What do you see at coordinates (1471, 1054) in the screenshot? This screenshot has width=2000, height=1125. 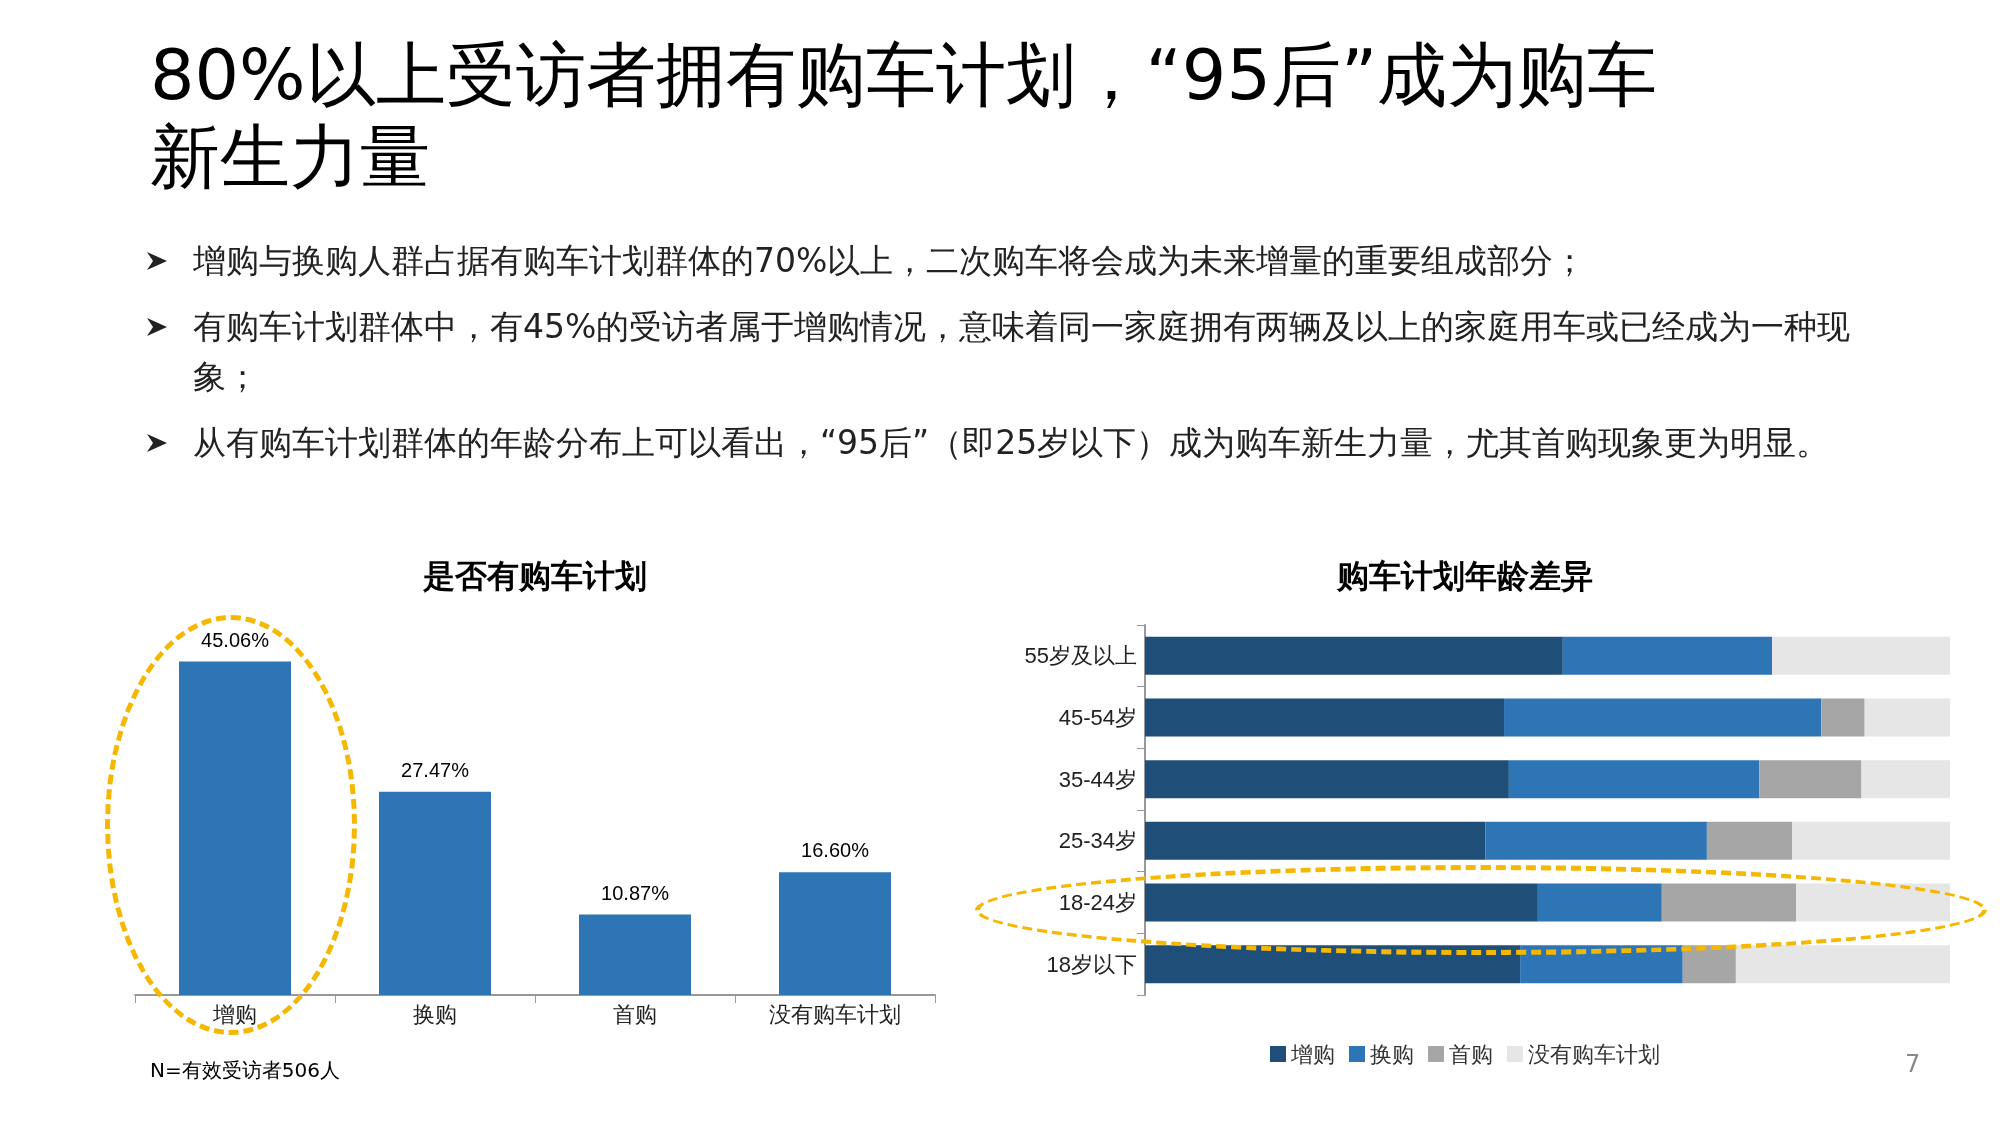 I see `legend-label: 首购` at bounding box center [1471, 1054].